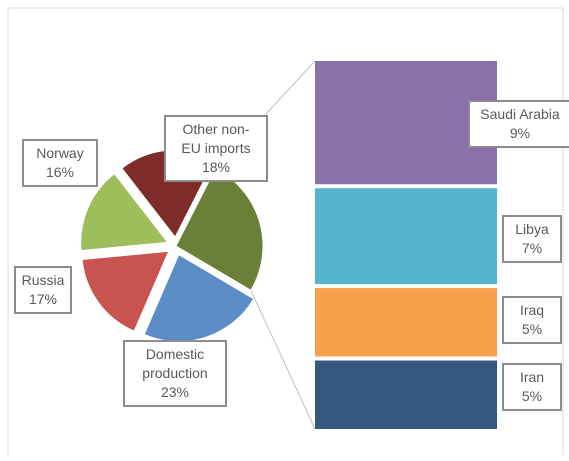 The image size is (569, 461). Describe the element at coordinates (406, 322) in the screenshot. I see `bar-segment-iraq` at that location.